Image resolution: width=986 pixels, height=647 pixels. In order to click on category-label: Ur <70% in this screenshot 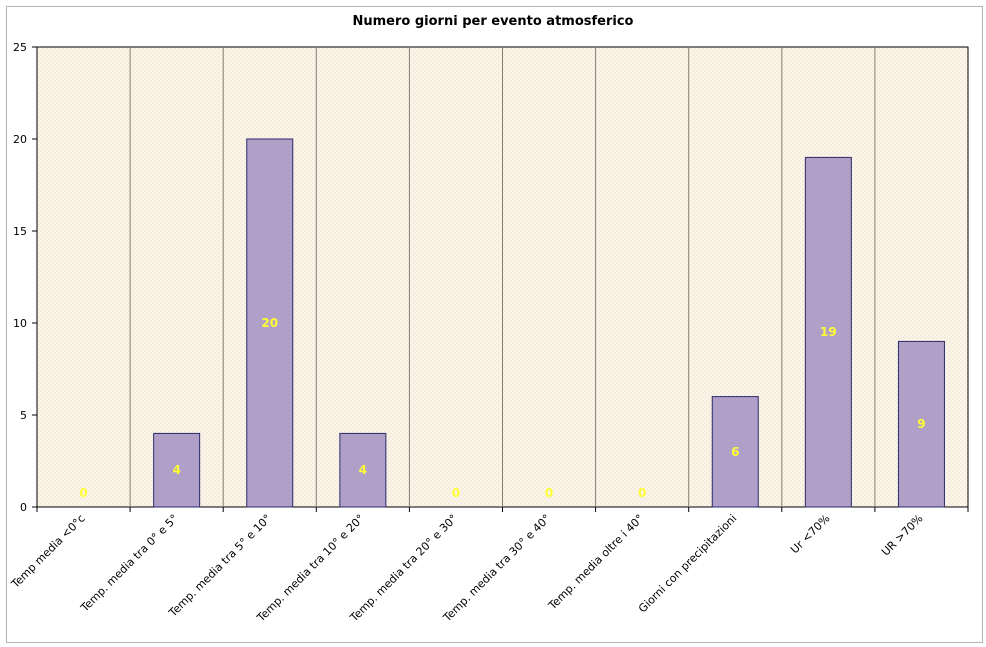, I will do `click(810, 534)`.